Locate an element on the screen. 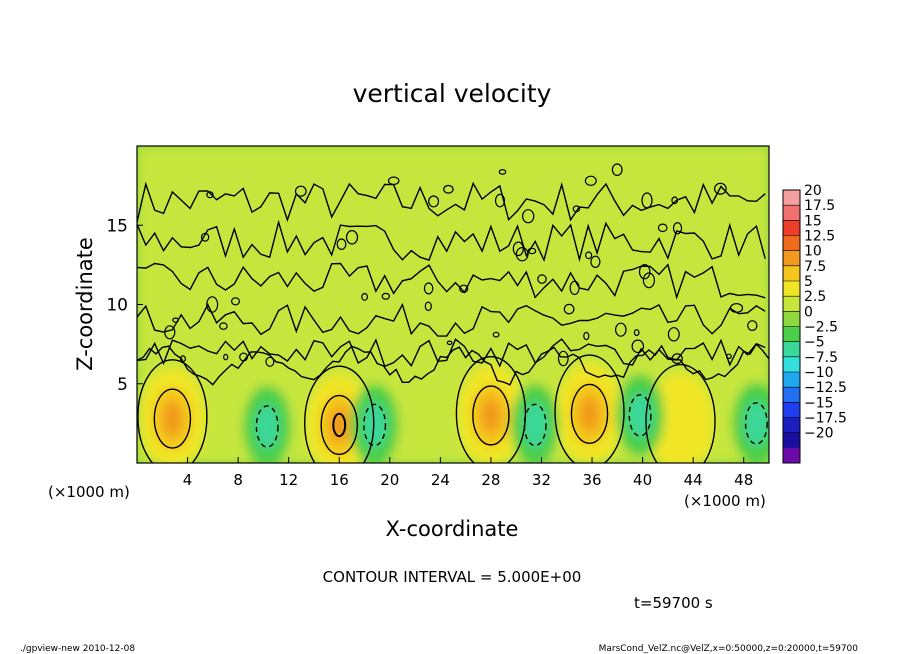 The width and height of the screenshot is (904, 654). colorbar-label: 0 is located at coordinates (808, 312).